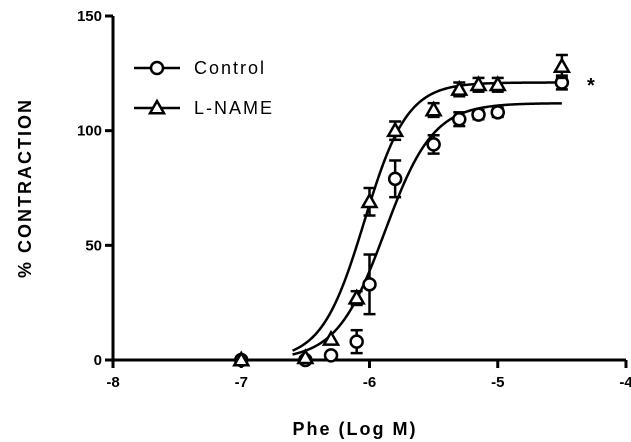 Image resolution: width=631 pixels, height=442 pixels. I want to click on x-axis-title: Phe (Log M), so click(355, 429).